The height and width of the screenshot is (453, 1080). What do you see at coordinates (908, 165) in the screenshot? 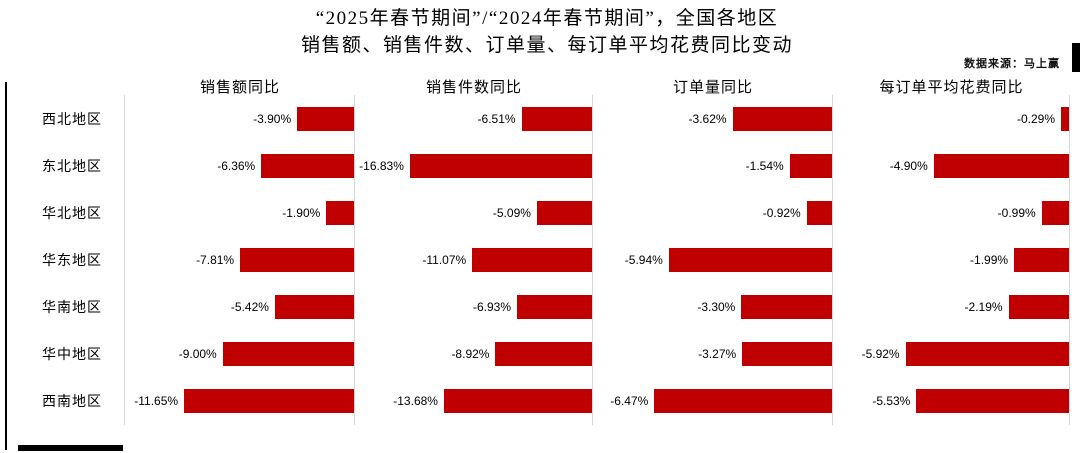
I see `value-label: -4.90%` at bounding box center [908, 165].